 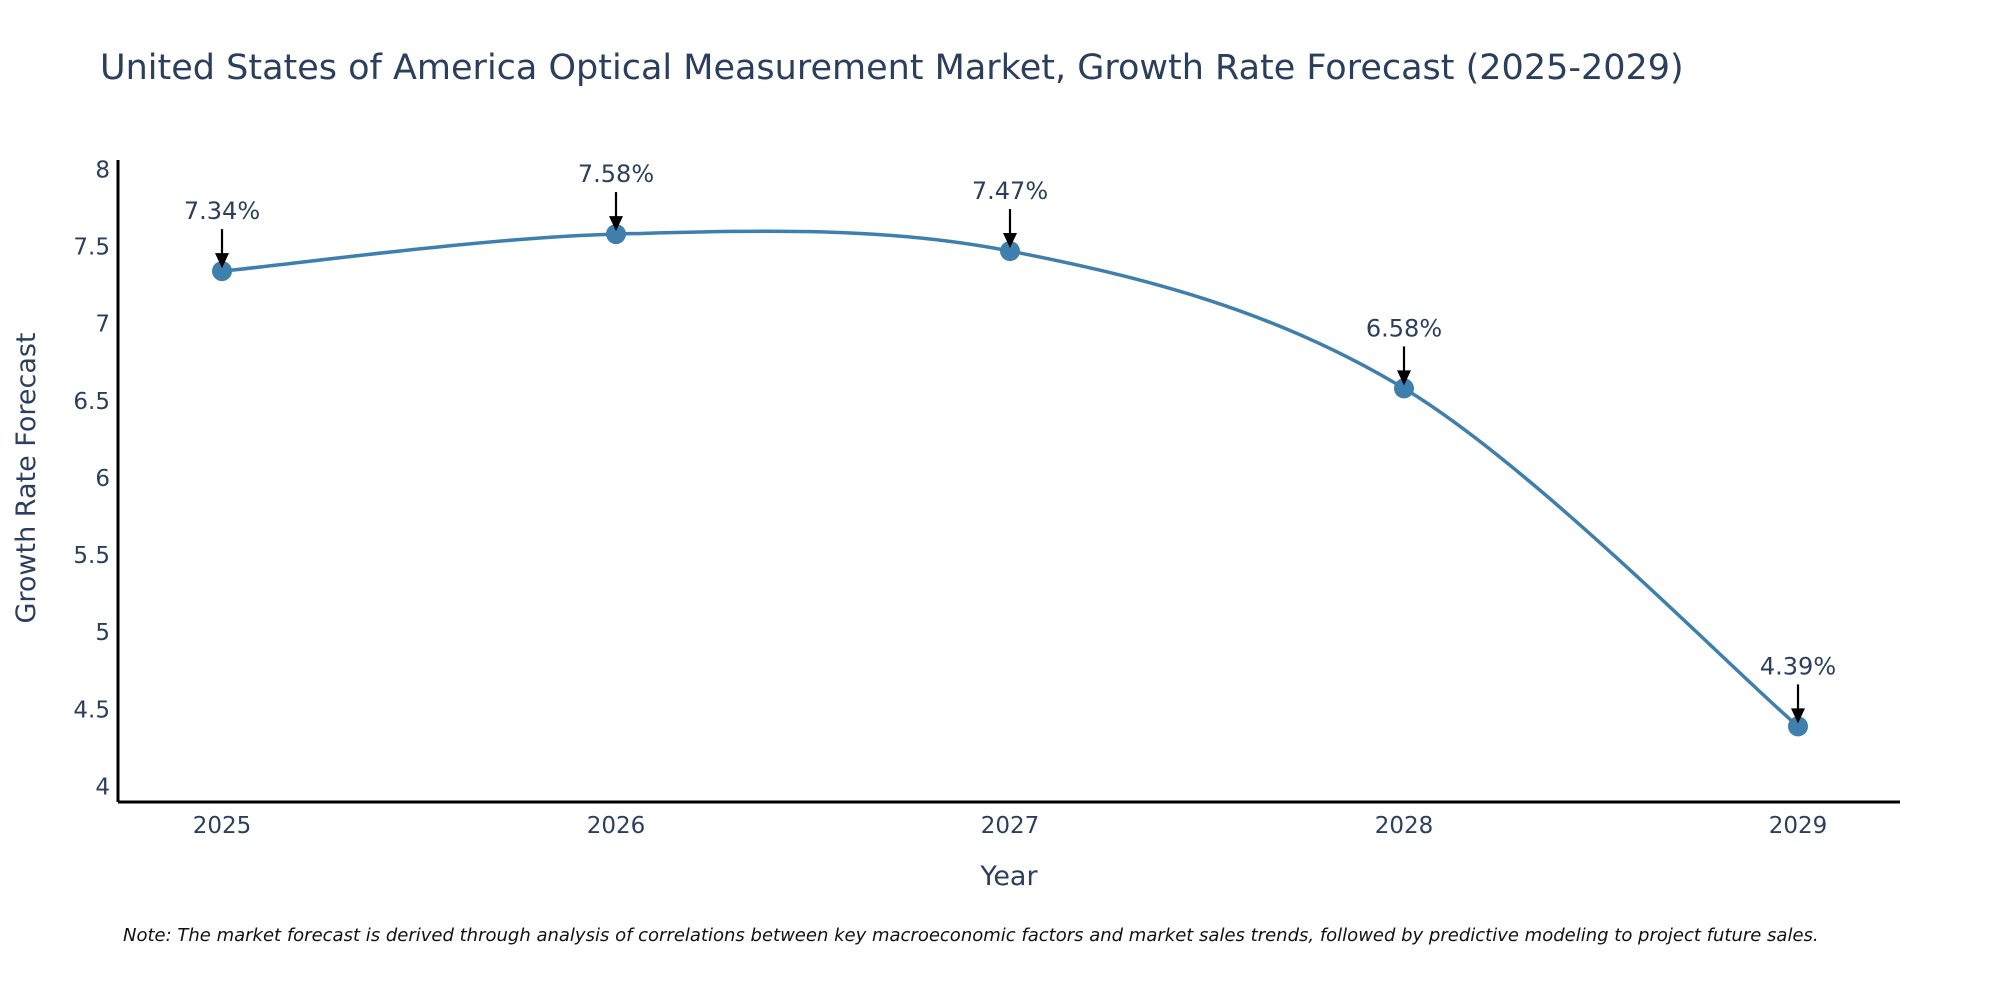 What do you see at coordinates (616, 234) in the screenshot?
I see `data-point-2026` at bounding box center [616, 234].